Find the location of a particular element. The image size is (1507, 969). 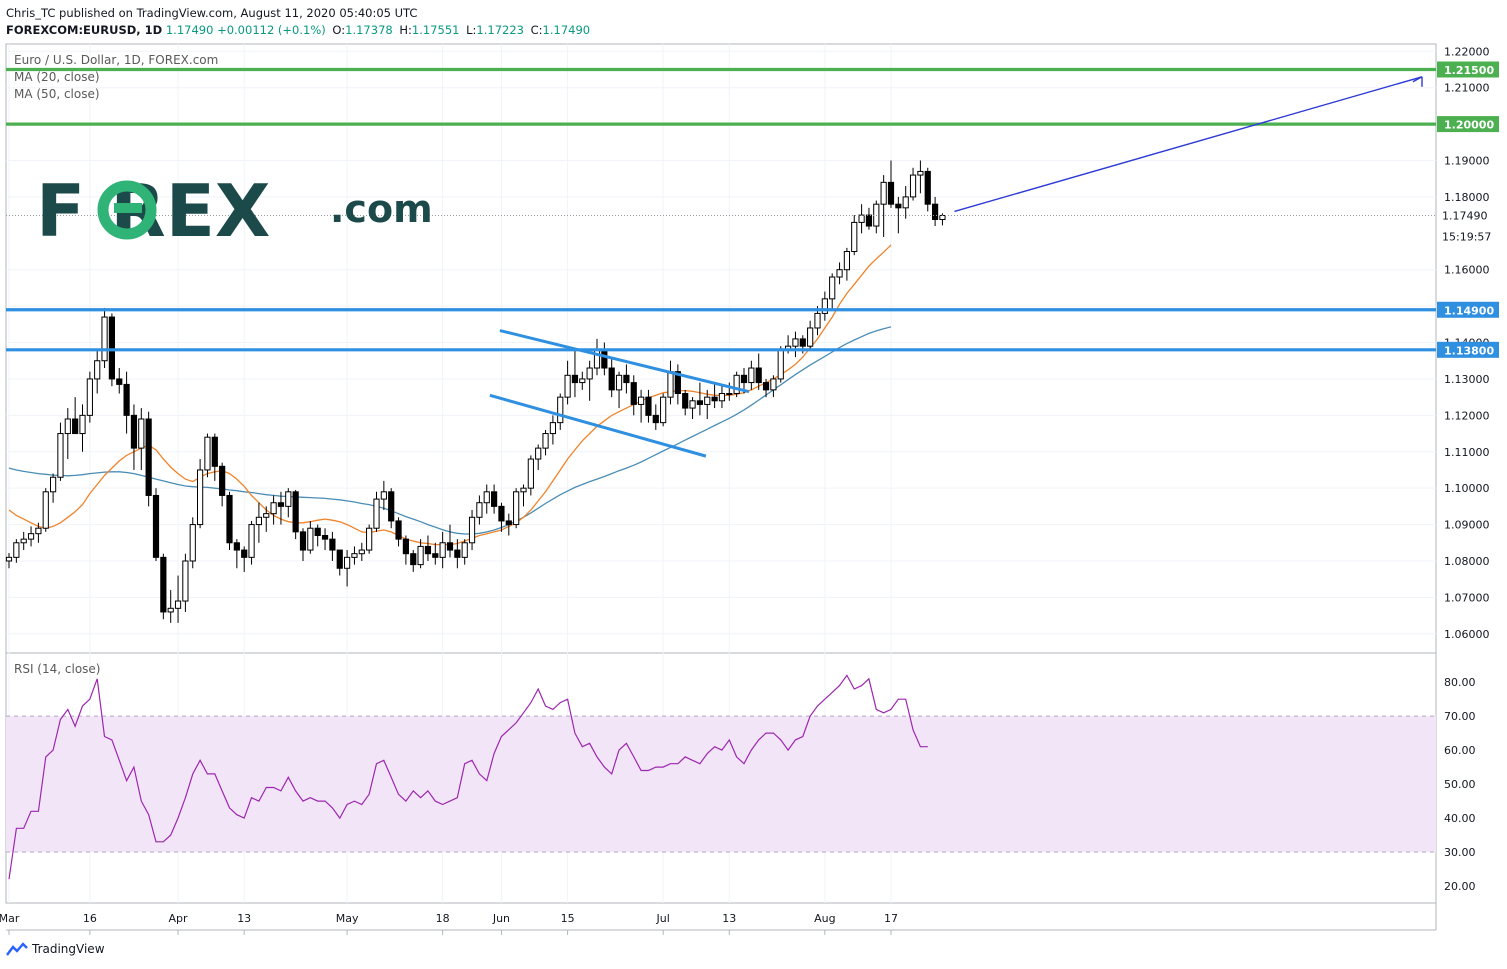

y-tick-label: 1.09000 is located at coordinates (1467, 525).